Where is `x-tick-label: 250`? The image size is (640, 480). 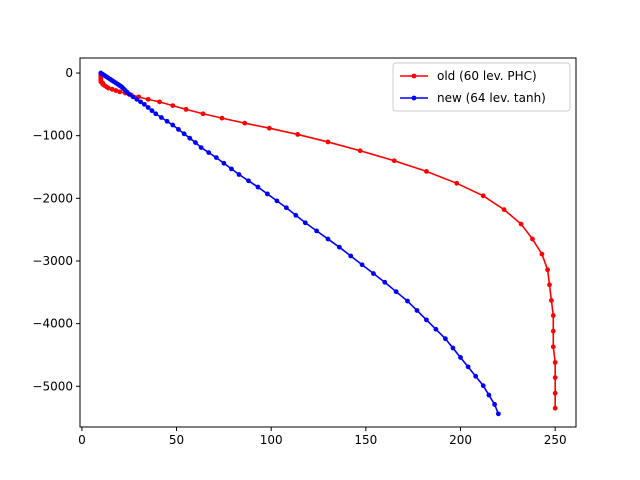 x-tick-label: 250 is located at coordinates (555, 440).